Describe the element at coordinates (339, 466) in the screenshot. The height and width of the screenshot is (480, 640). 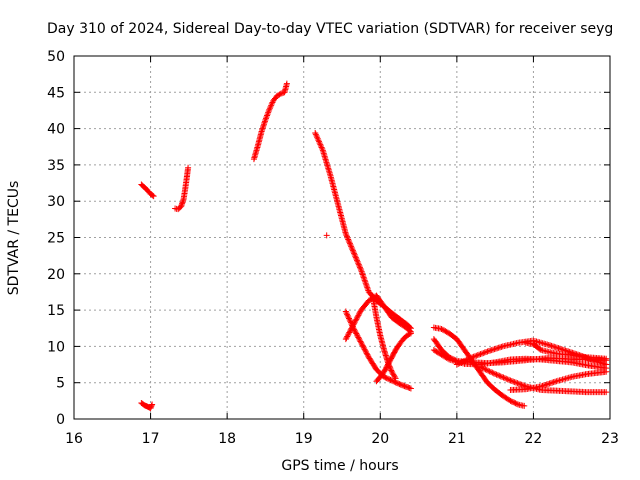
I see `x-axis-label: GPS time / hours` at that location.